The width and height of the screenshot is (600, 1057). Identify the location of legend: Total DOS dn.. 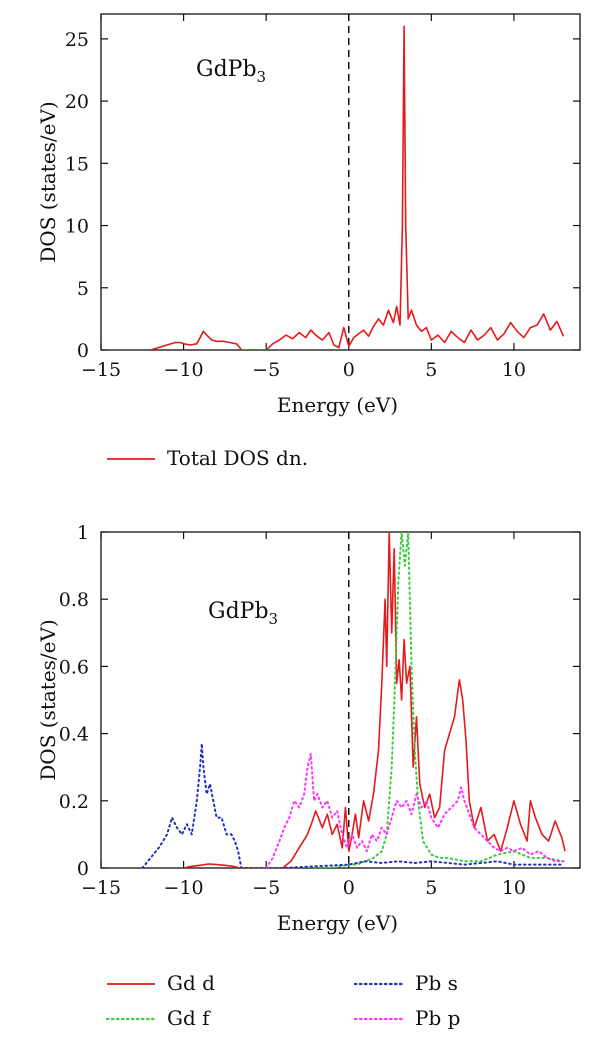
(207, 458).